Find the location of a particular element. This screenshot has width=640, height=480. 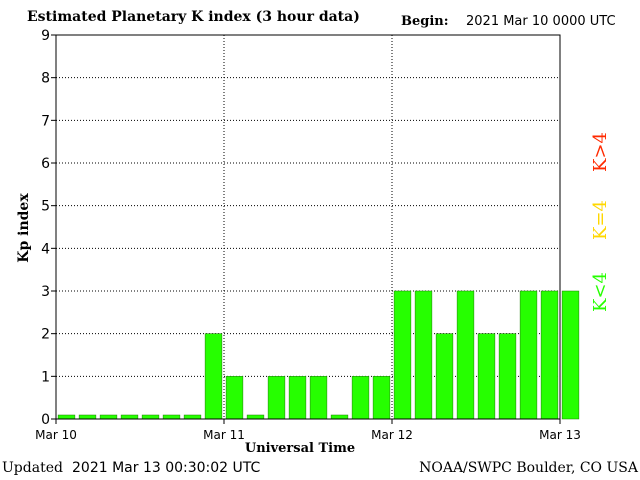

begin-label: Begin: is located at coordinates (425, 21).